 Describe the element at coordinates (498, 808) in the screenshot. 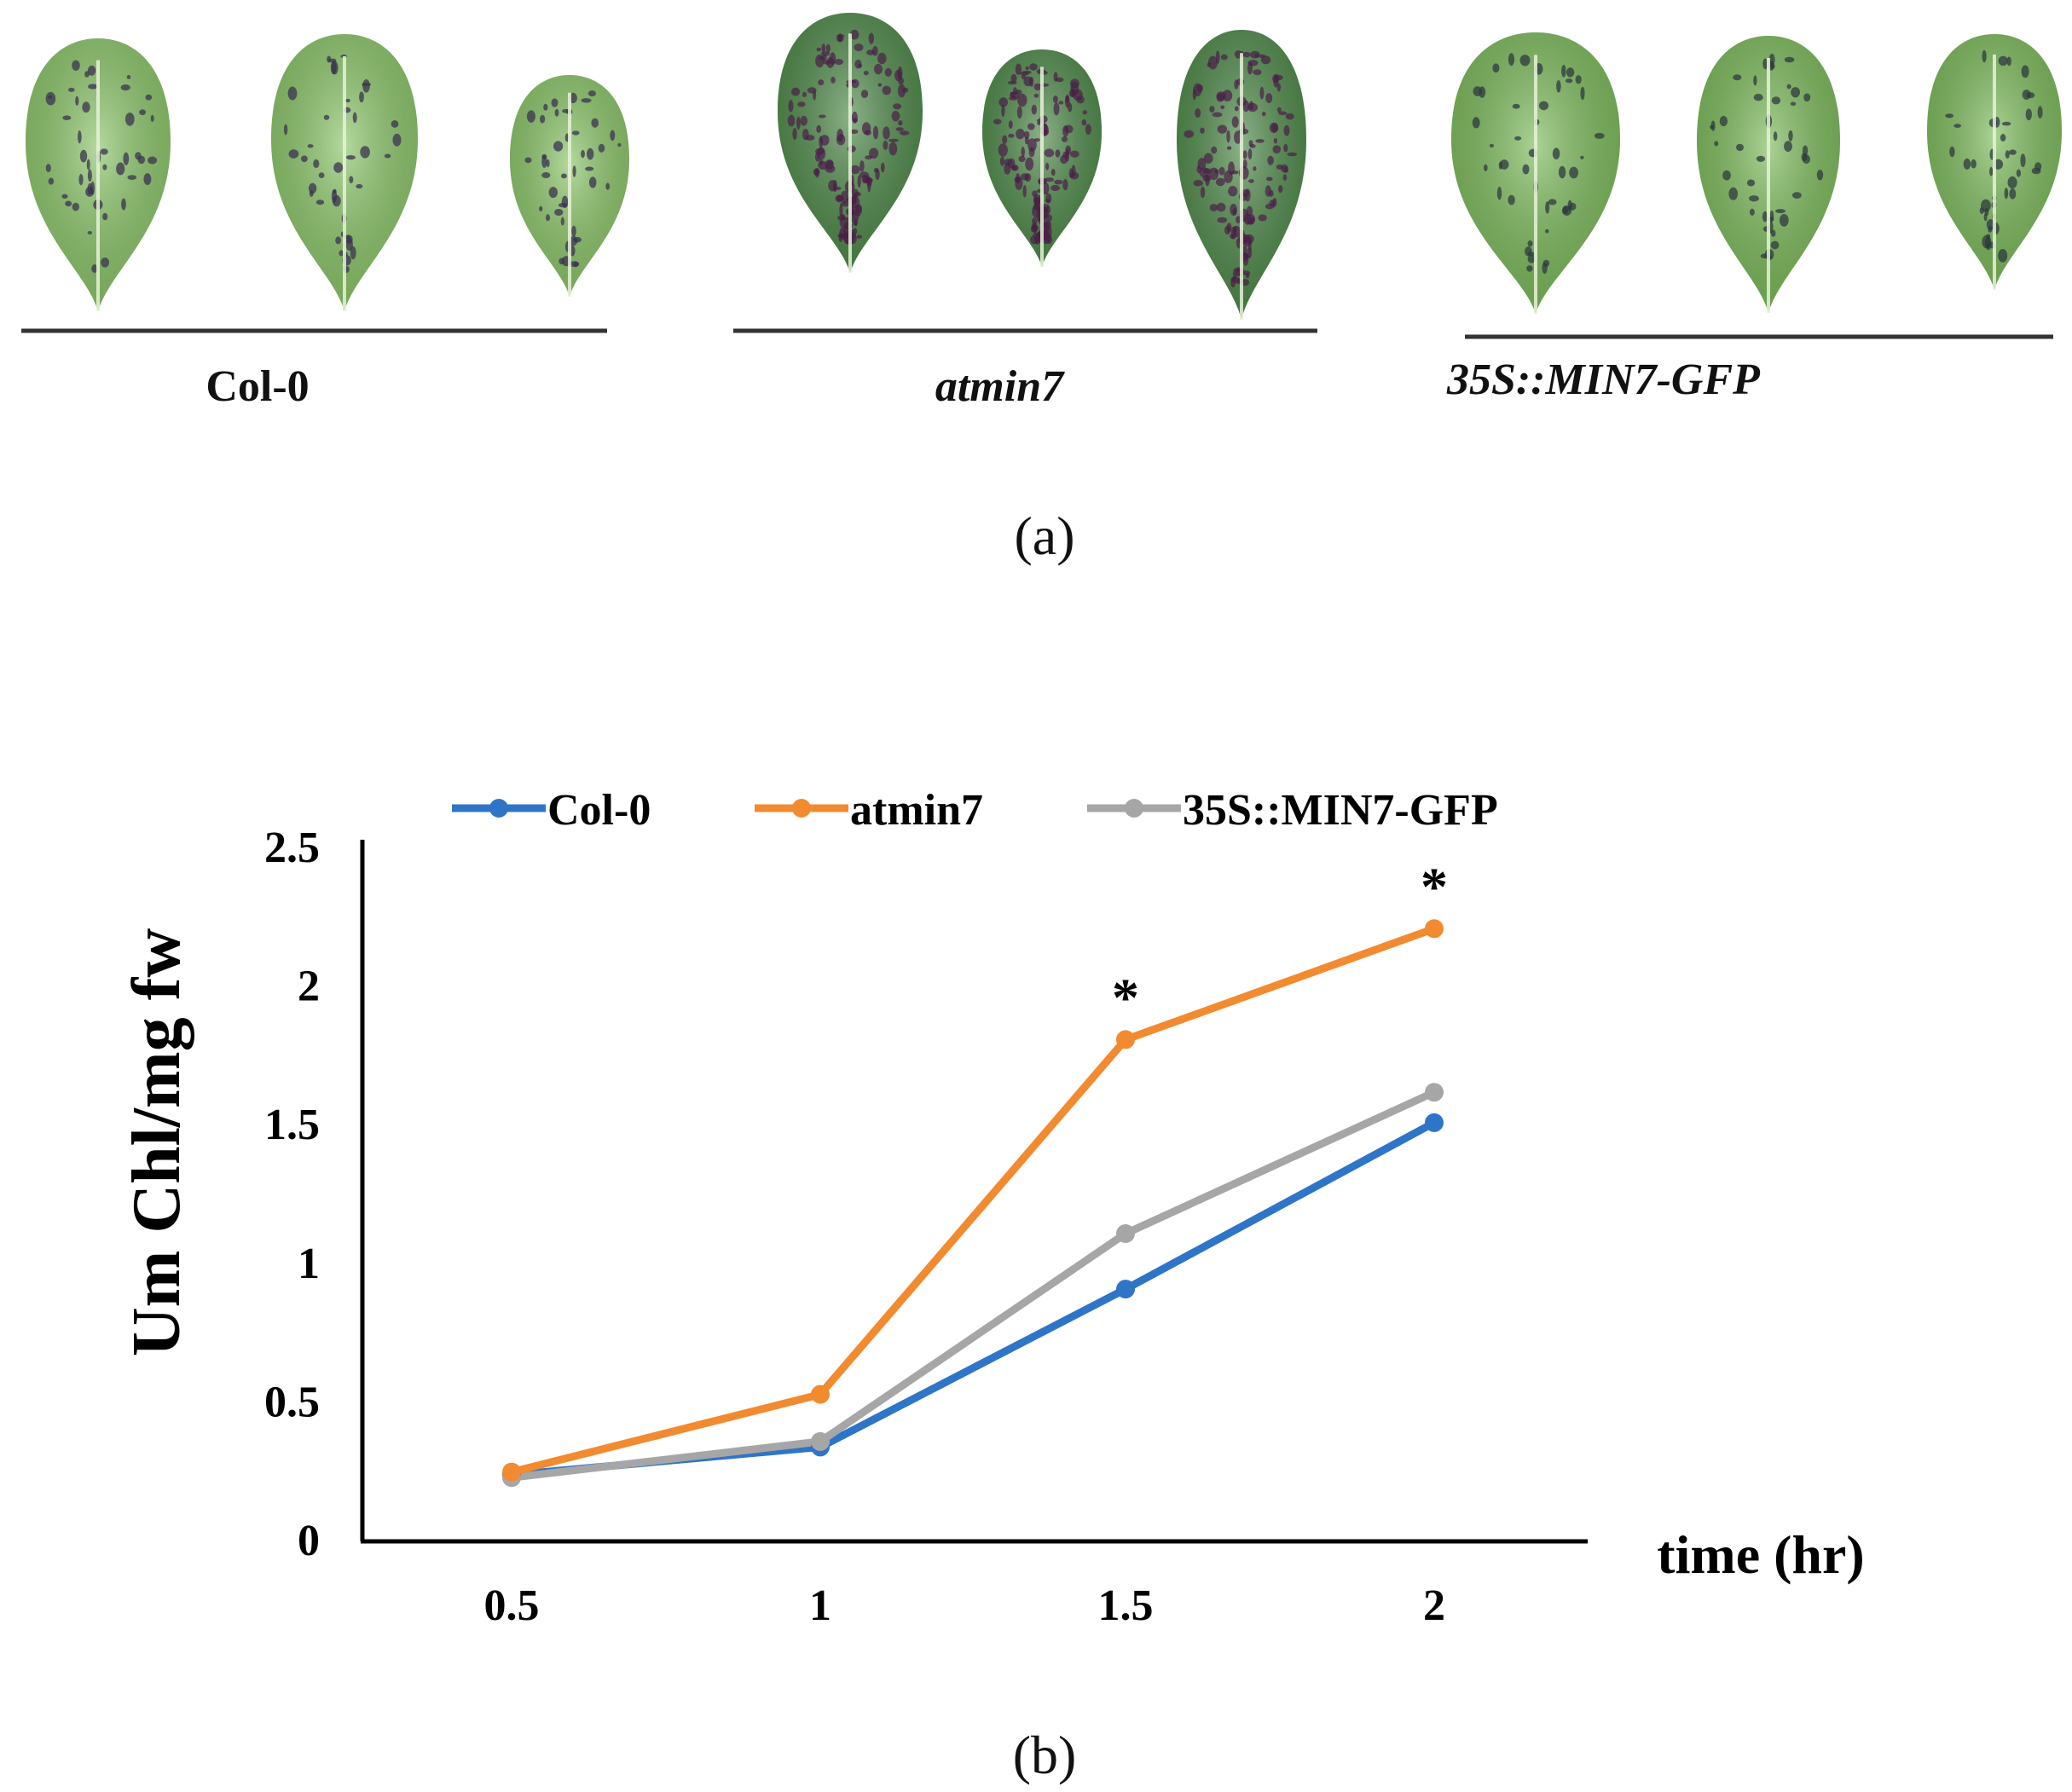

I see `legend-swatch-marker` at that location.